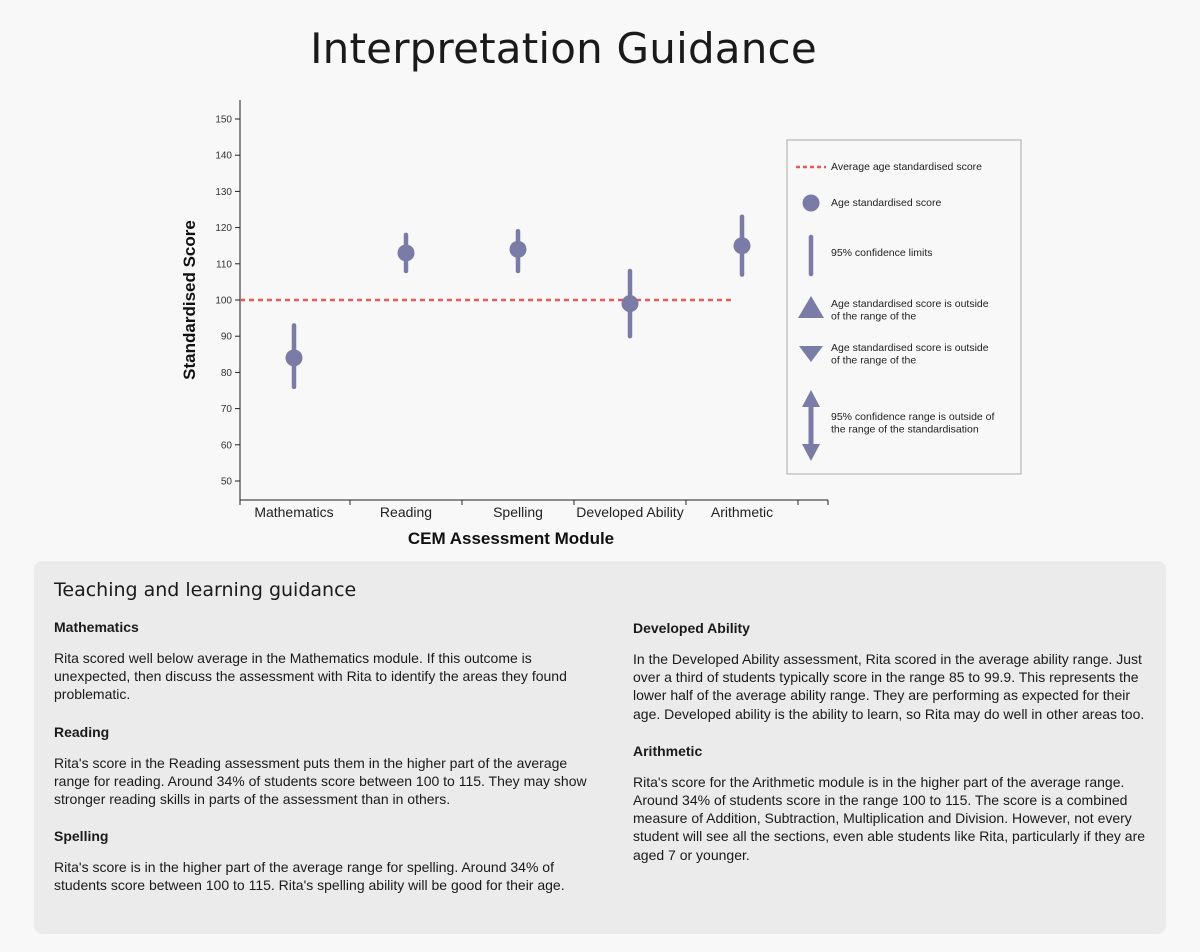 The image size is (1200, 952). What do you see at coordinates (227, 445) in the screenshot?
I see `y-tick-label: 60` at bounding box center [227, 445].